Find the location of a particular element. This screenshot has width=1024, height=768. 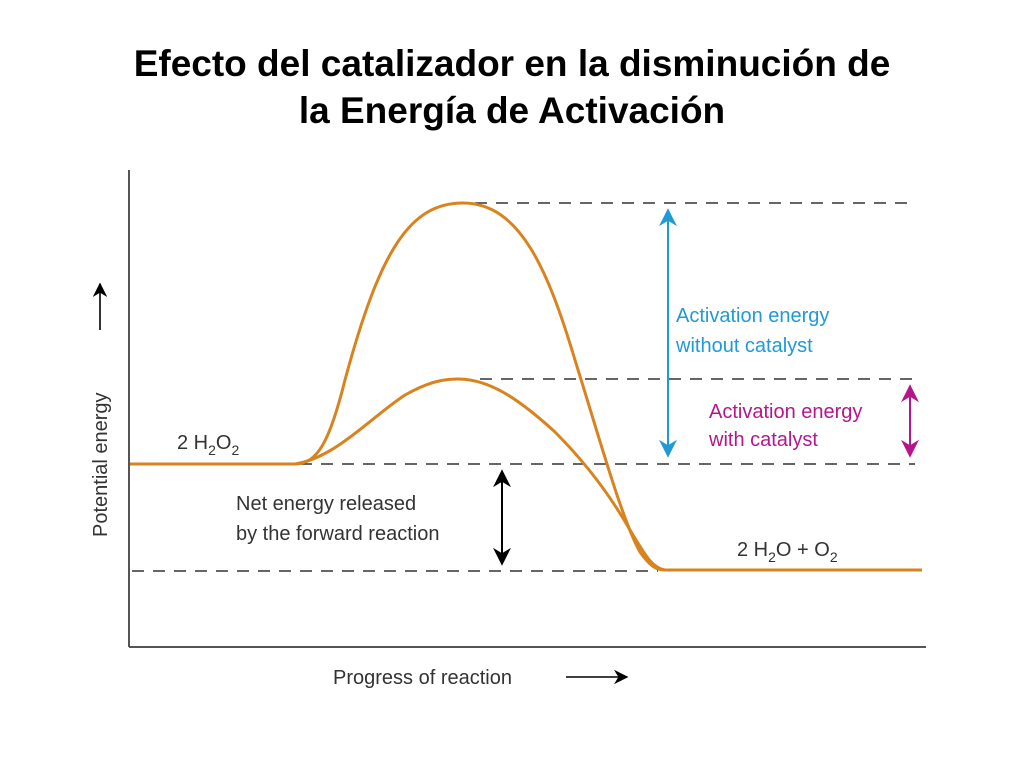

y-axis-label: Potential energy is located at coordinates (101, 464).